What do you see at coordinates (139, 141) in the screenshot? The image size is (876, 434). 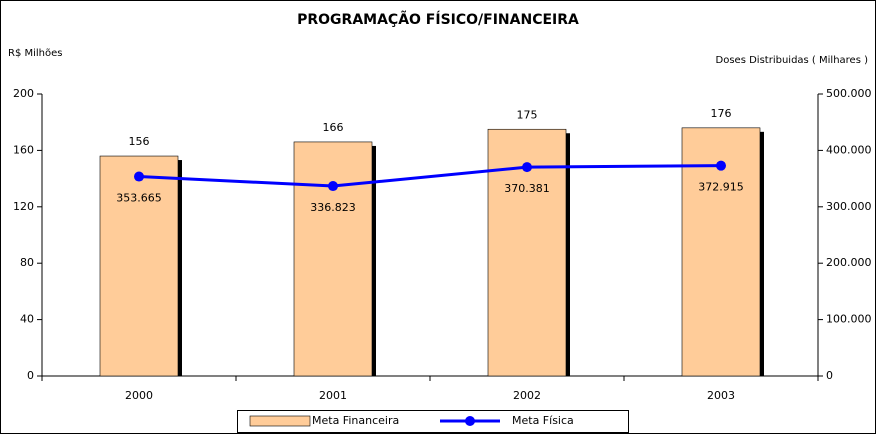 I see `bar-value-label: 156` at bounding box center [139, 141].